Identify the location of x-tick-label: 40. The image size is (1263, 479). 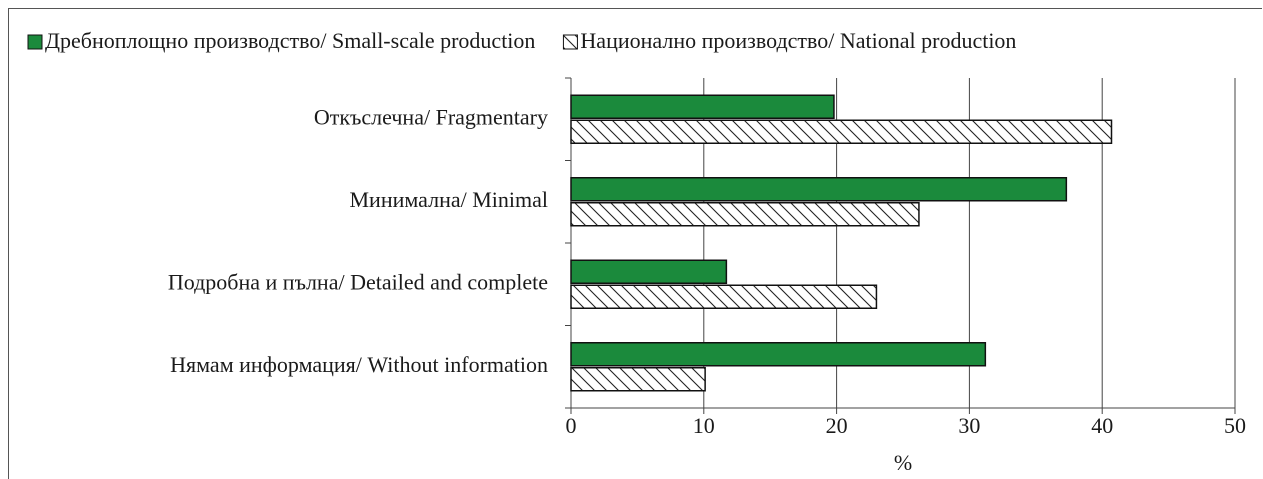
(1102, 425).